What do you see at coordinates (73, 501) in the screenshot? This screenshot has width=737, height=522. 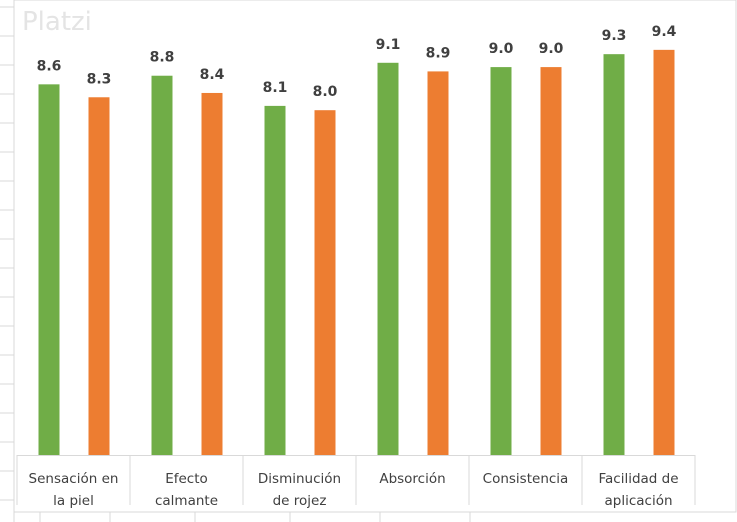 I see `category-label: la piel` at bounding box center [73, 501].